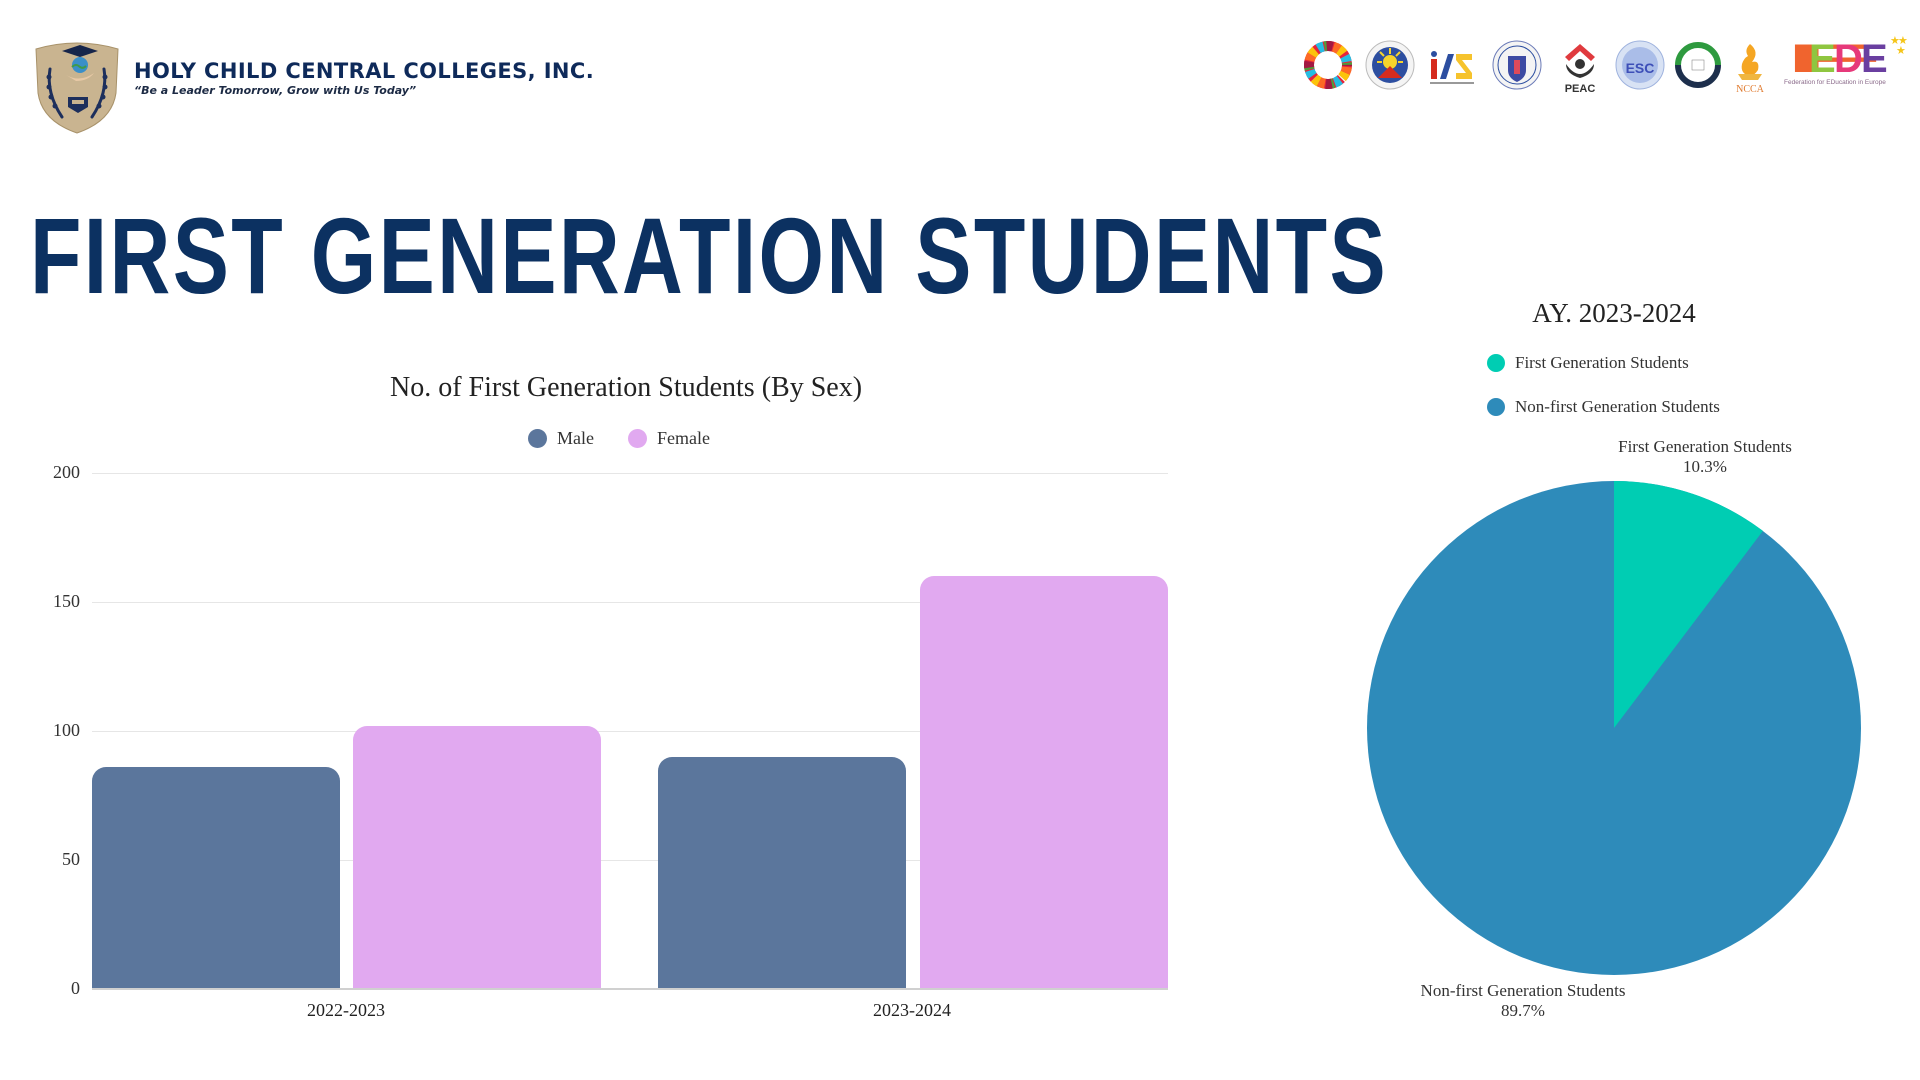 The image size is (1920, 1080). Describe the element at coordinates (1044, 782) in the screenshot. I see `bar-female-2023-2024` at that location.